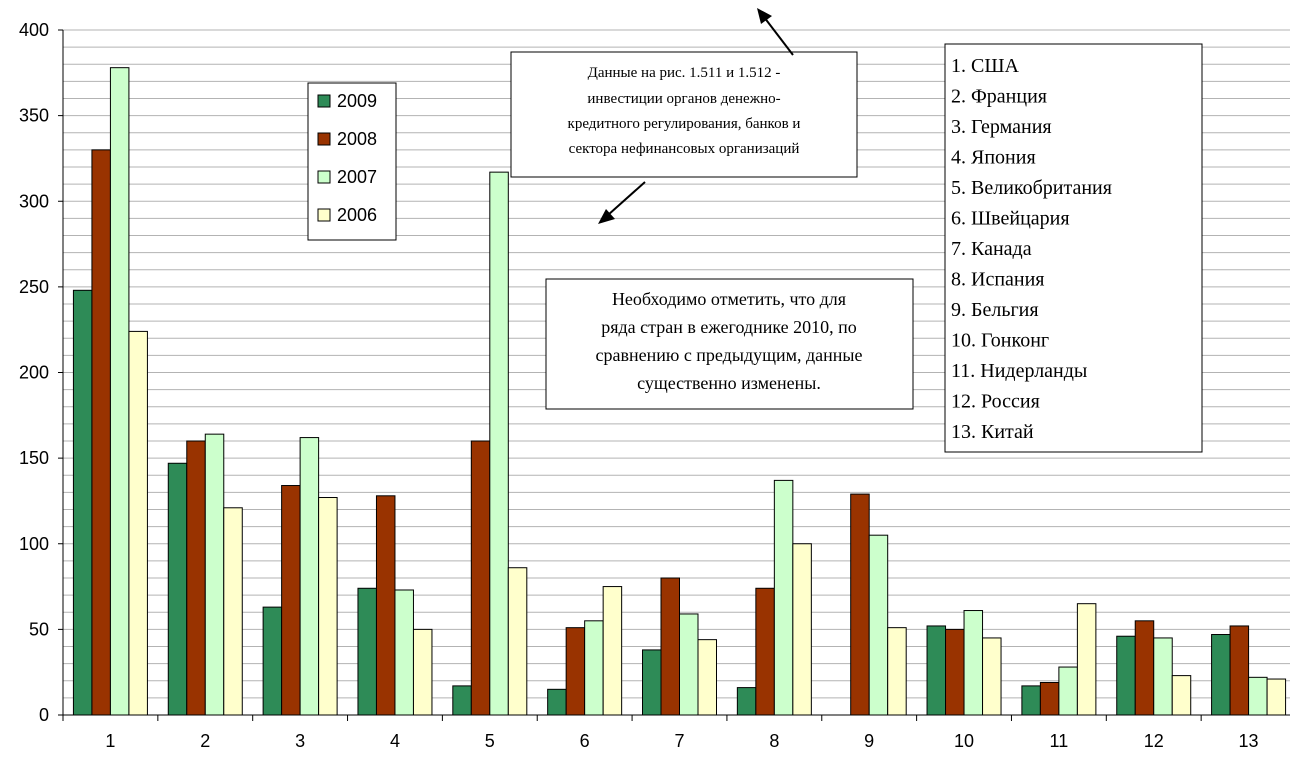  Describe the element at coordinates (490, 741) in the screenshot. I see `x-tick-label: 5` at that location.